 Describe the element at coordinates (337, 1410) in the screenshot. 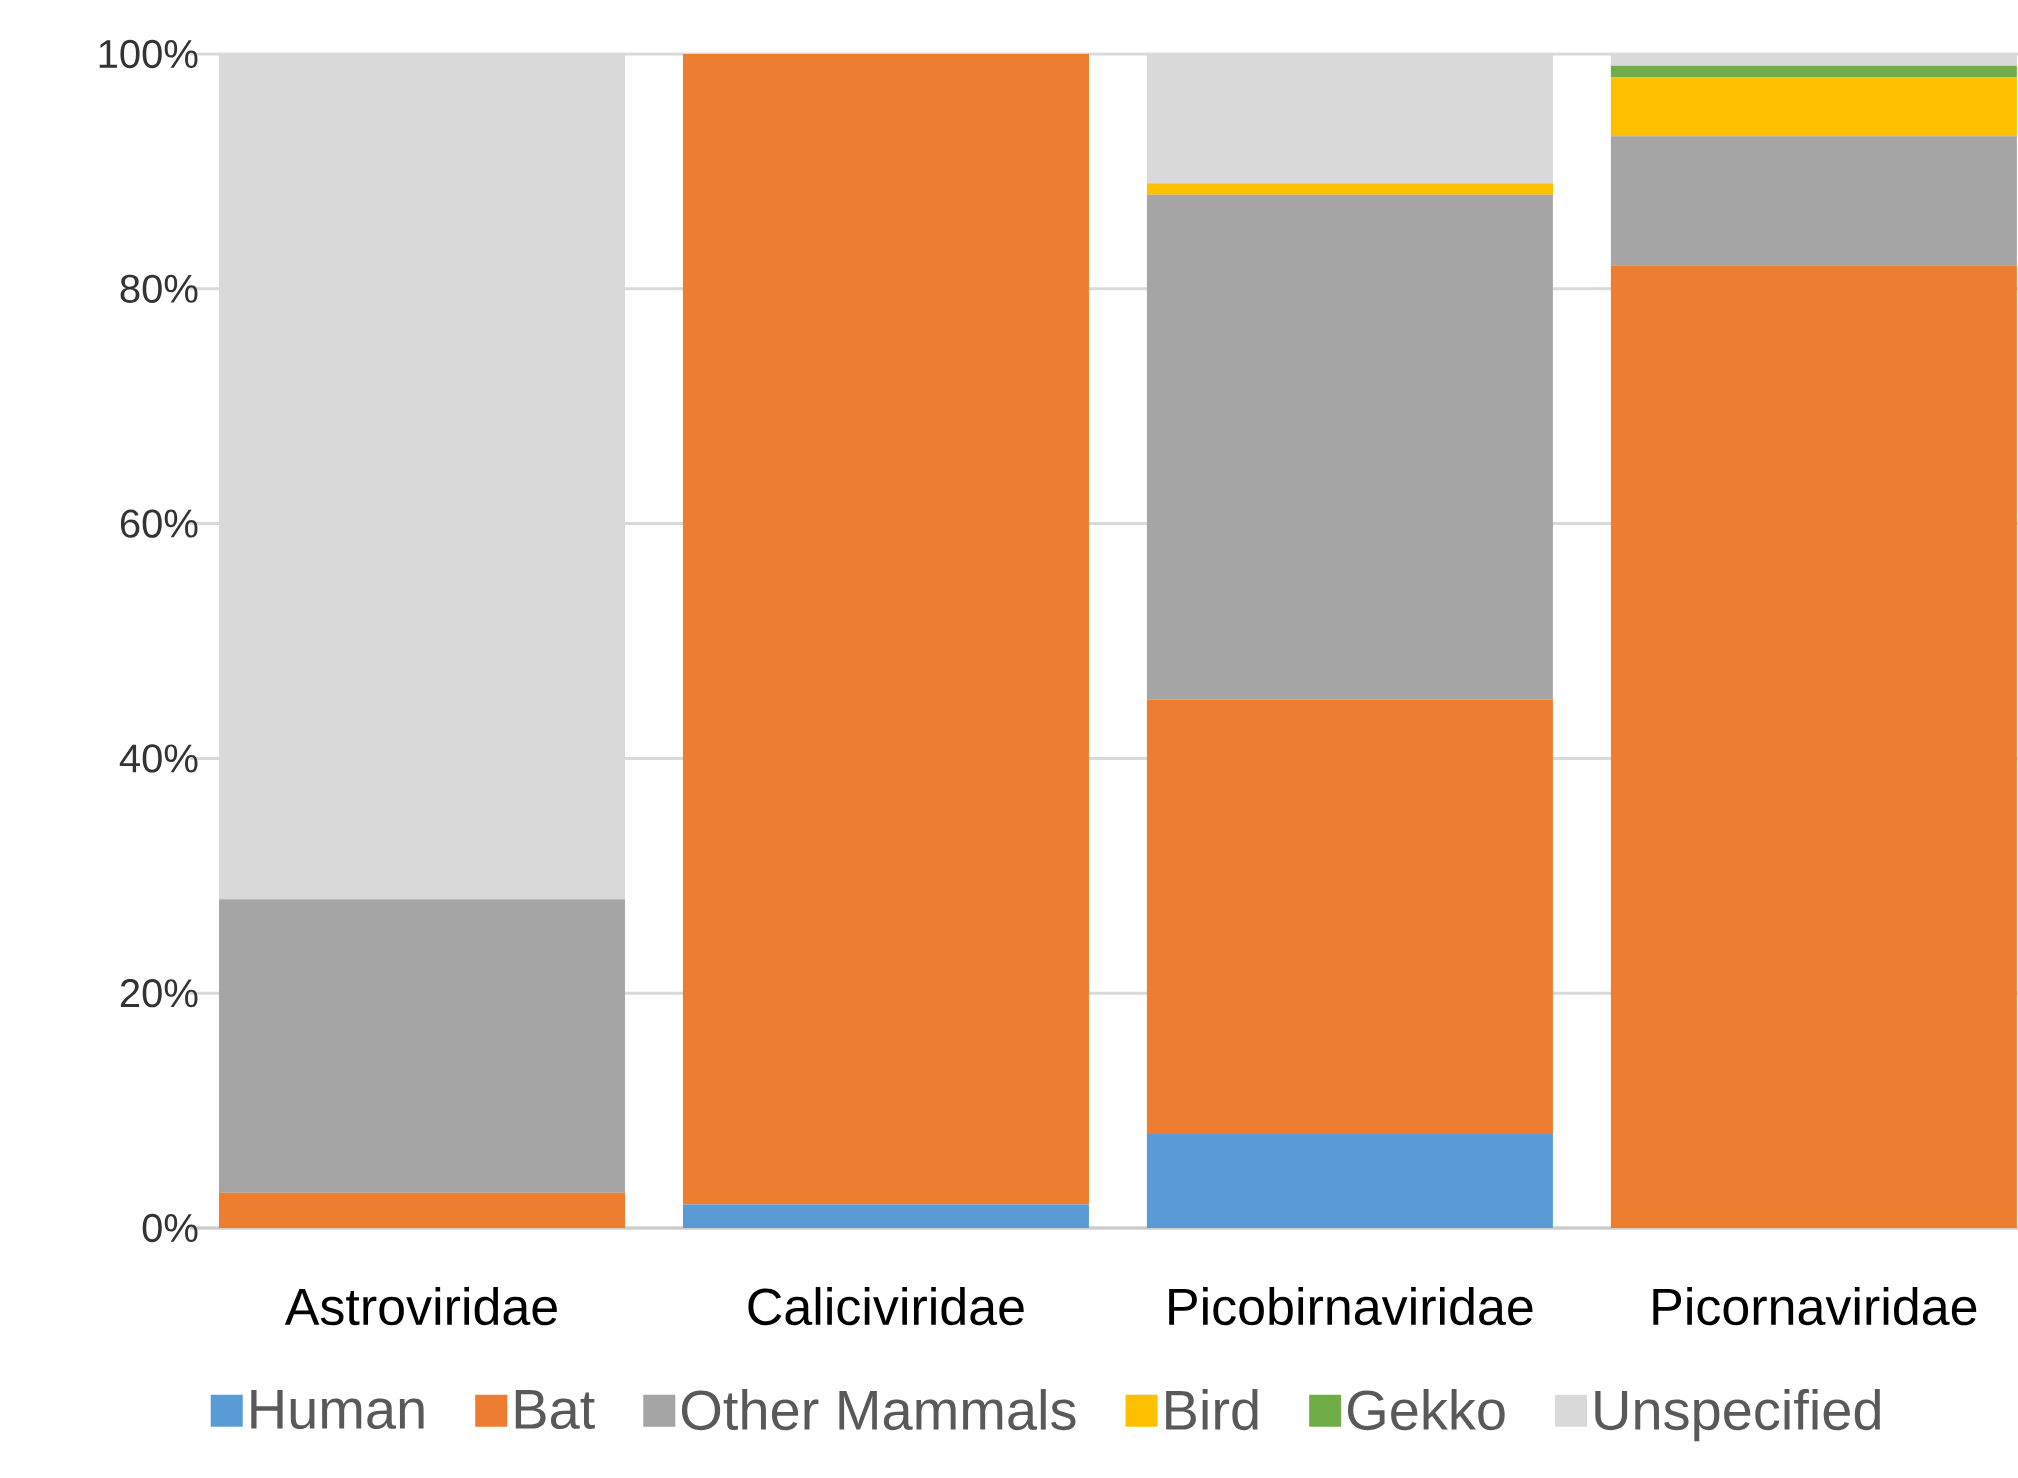

I see `legend-label: Human` at that location.